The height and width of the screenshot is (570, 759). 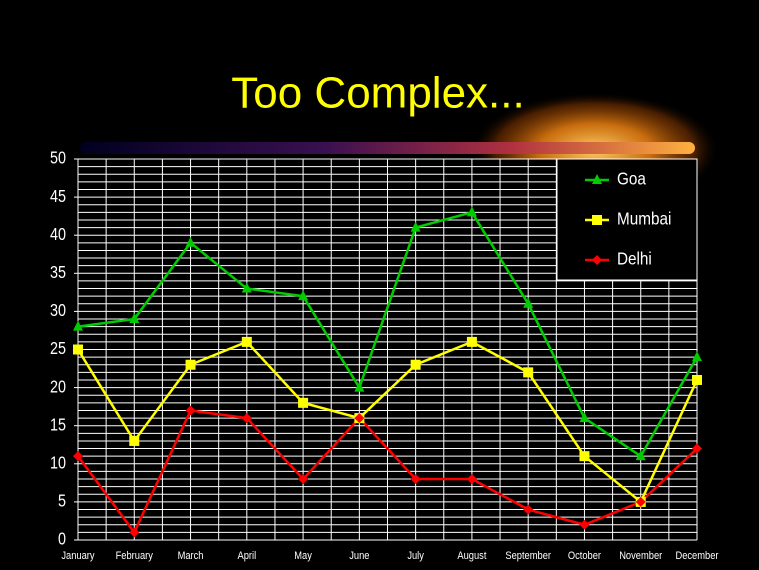 I want to click on x-tick-label: July, so click(x=415, y=556).